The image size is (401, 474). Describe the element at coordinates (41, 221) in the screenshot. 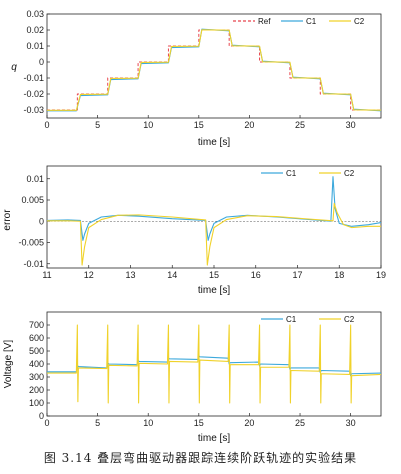

I see `error-chart-ytick-label: 0` at that location.